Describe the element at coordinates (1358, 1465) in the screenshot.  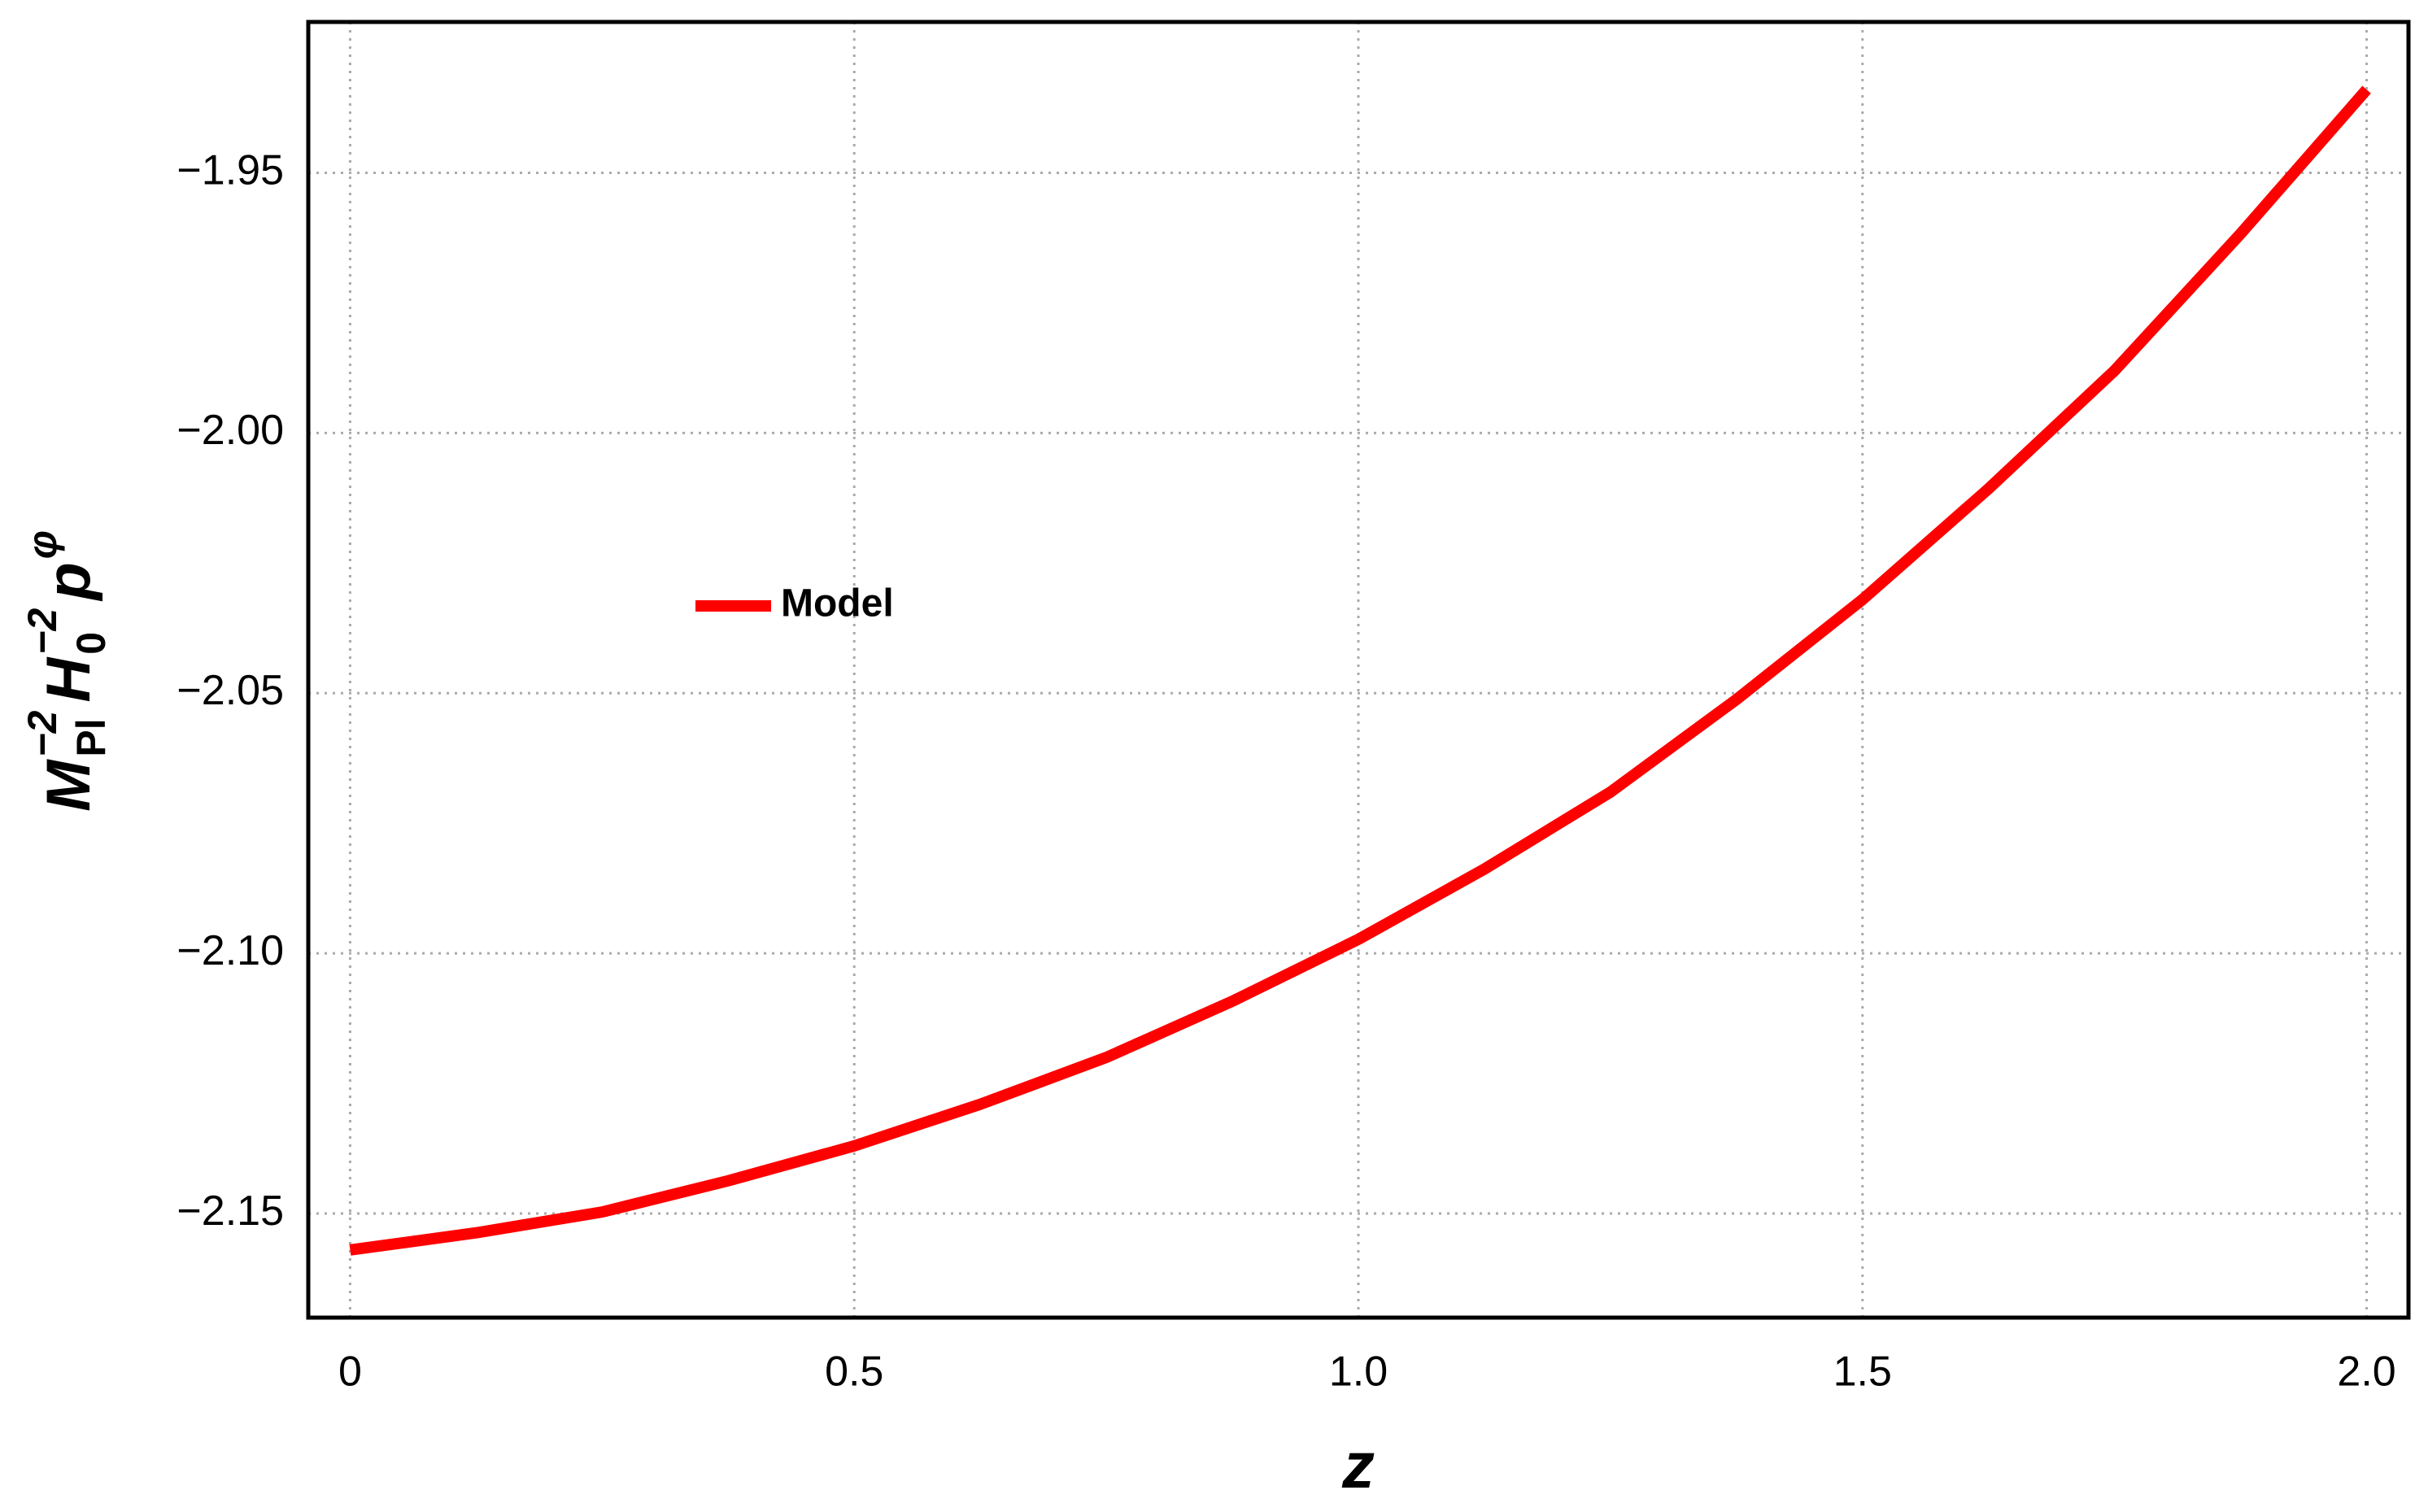
I see `x-axis-label: z` at that location.